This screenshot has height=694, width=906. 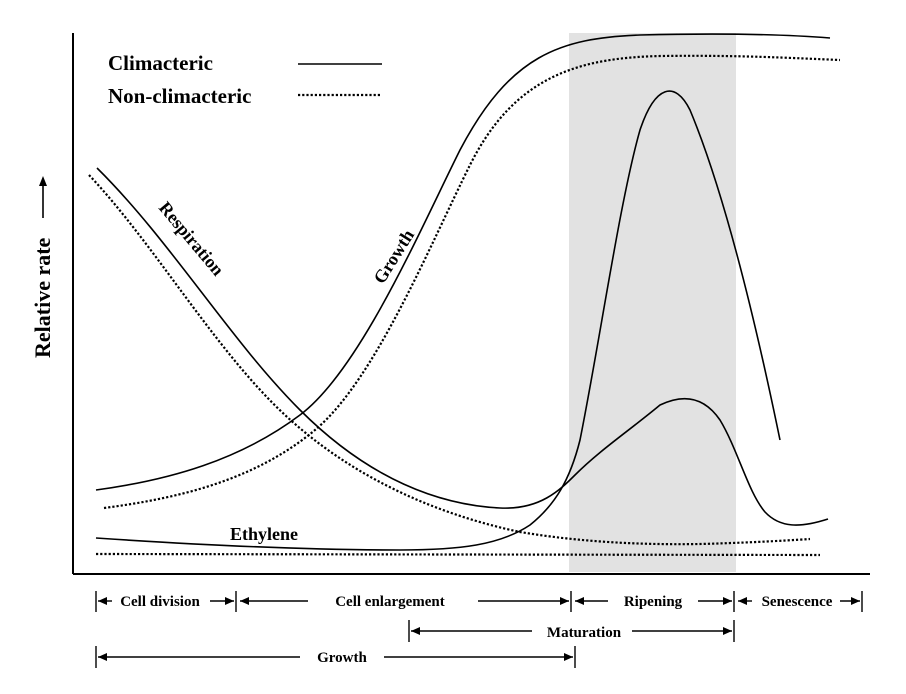 I want to click on phase-maturation: Maturation, so click(x=571, y=631).